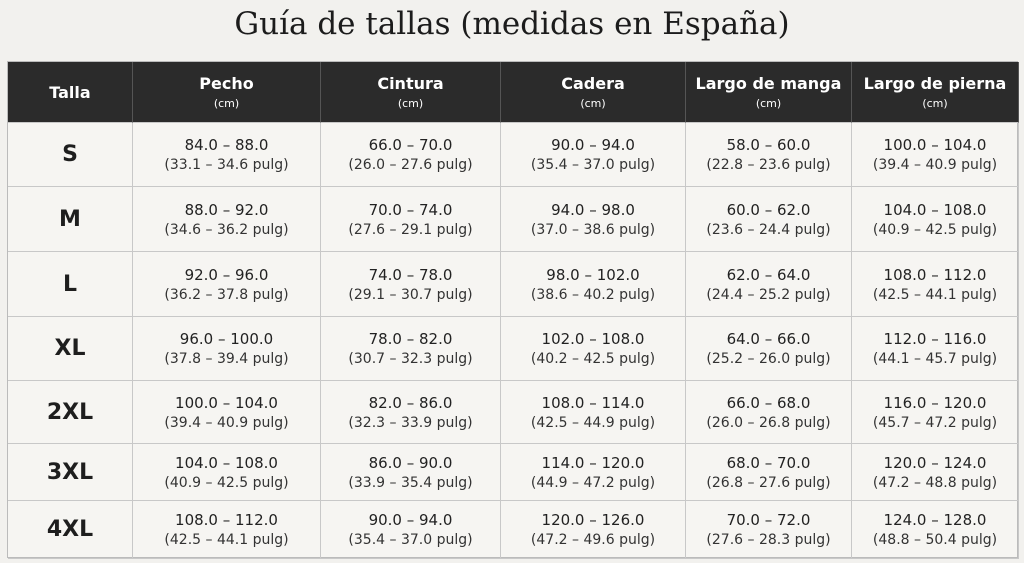 This screenshot has width=1024, height=563. Describe the element at coordinates (410, 274) in the screenshot. I see `cm-range: 74.0 – 78.0` at that location.